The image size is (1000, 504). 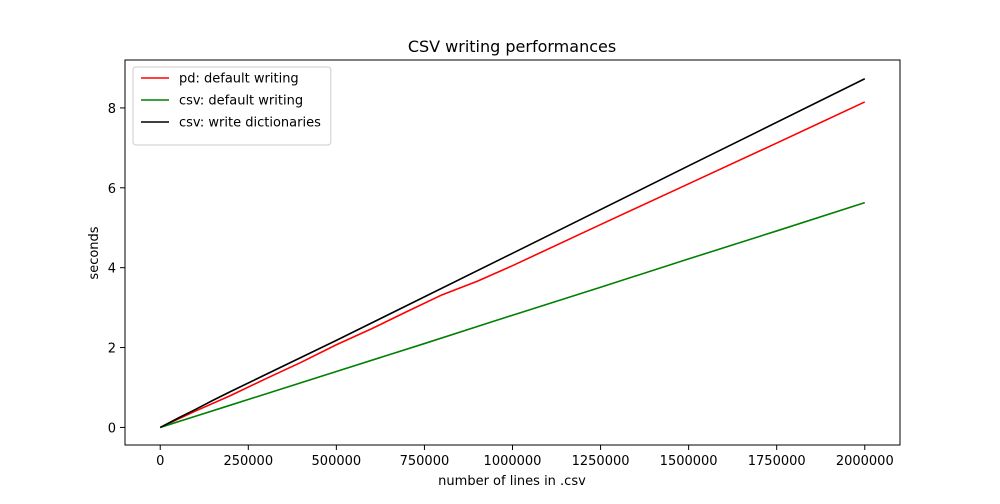 What do you see at coordinates (250, 123) in the screenshot?
I see `legend-label: csv: write dictionaries` at bounding box center [250, 123].